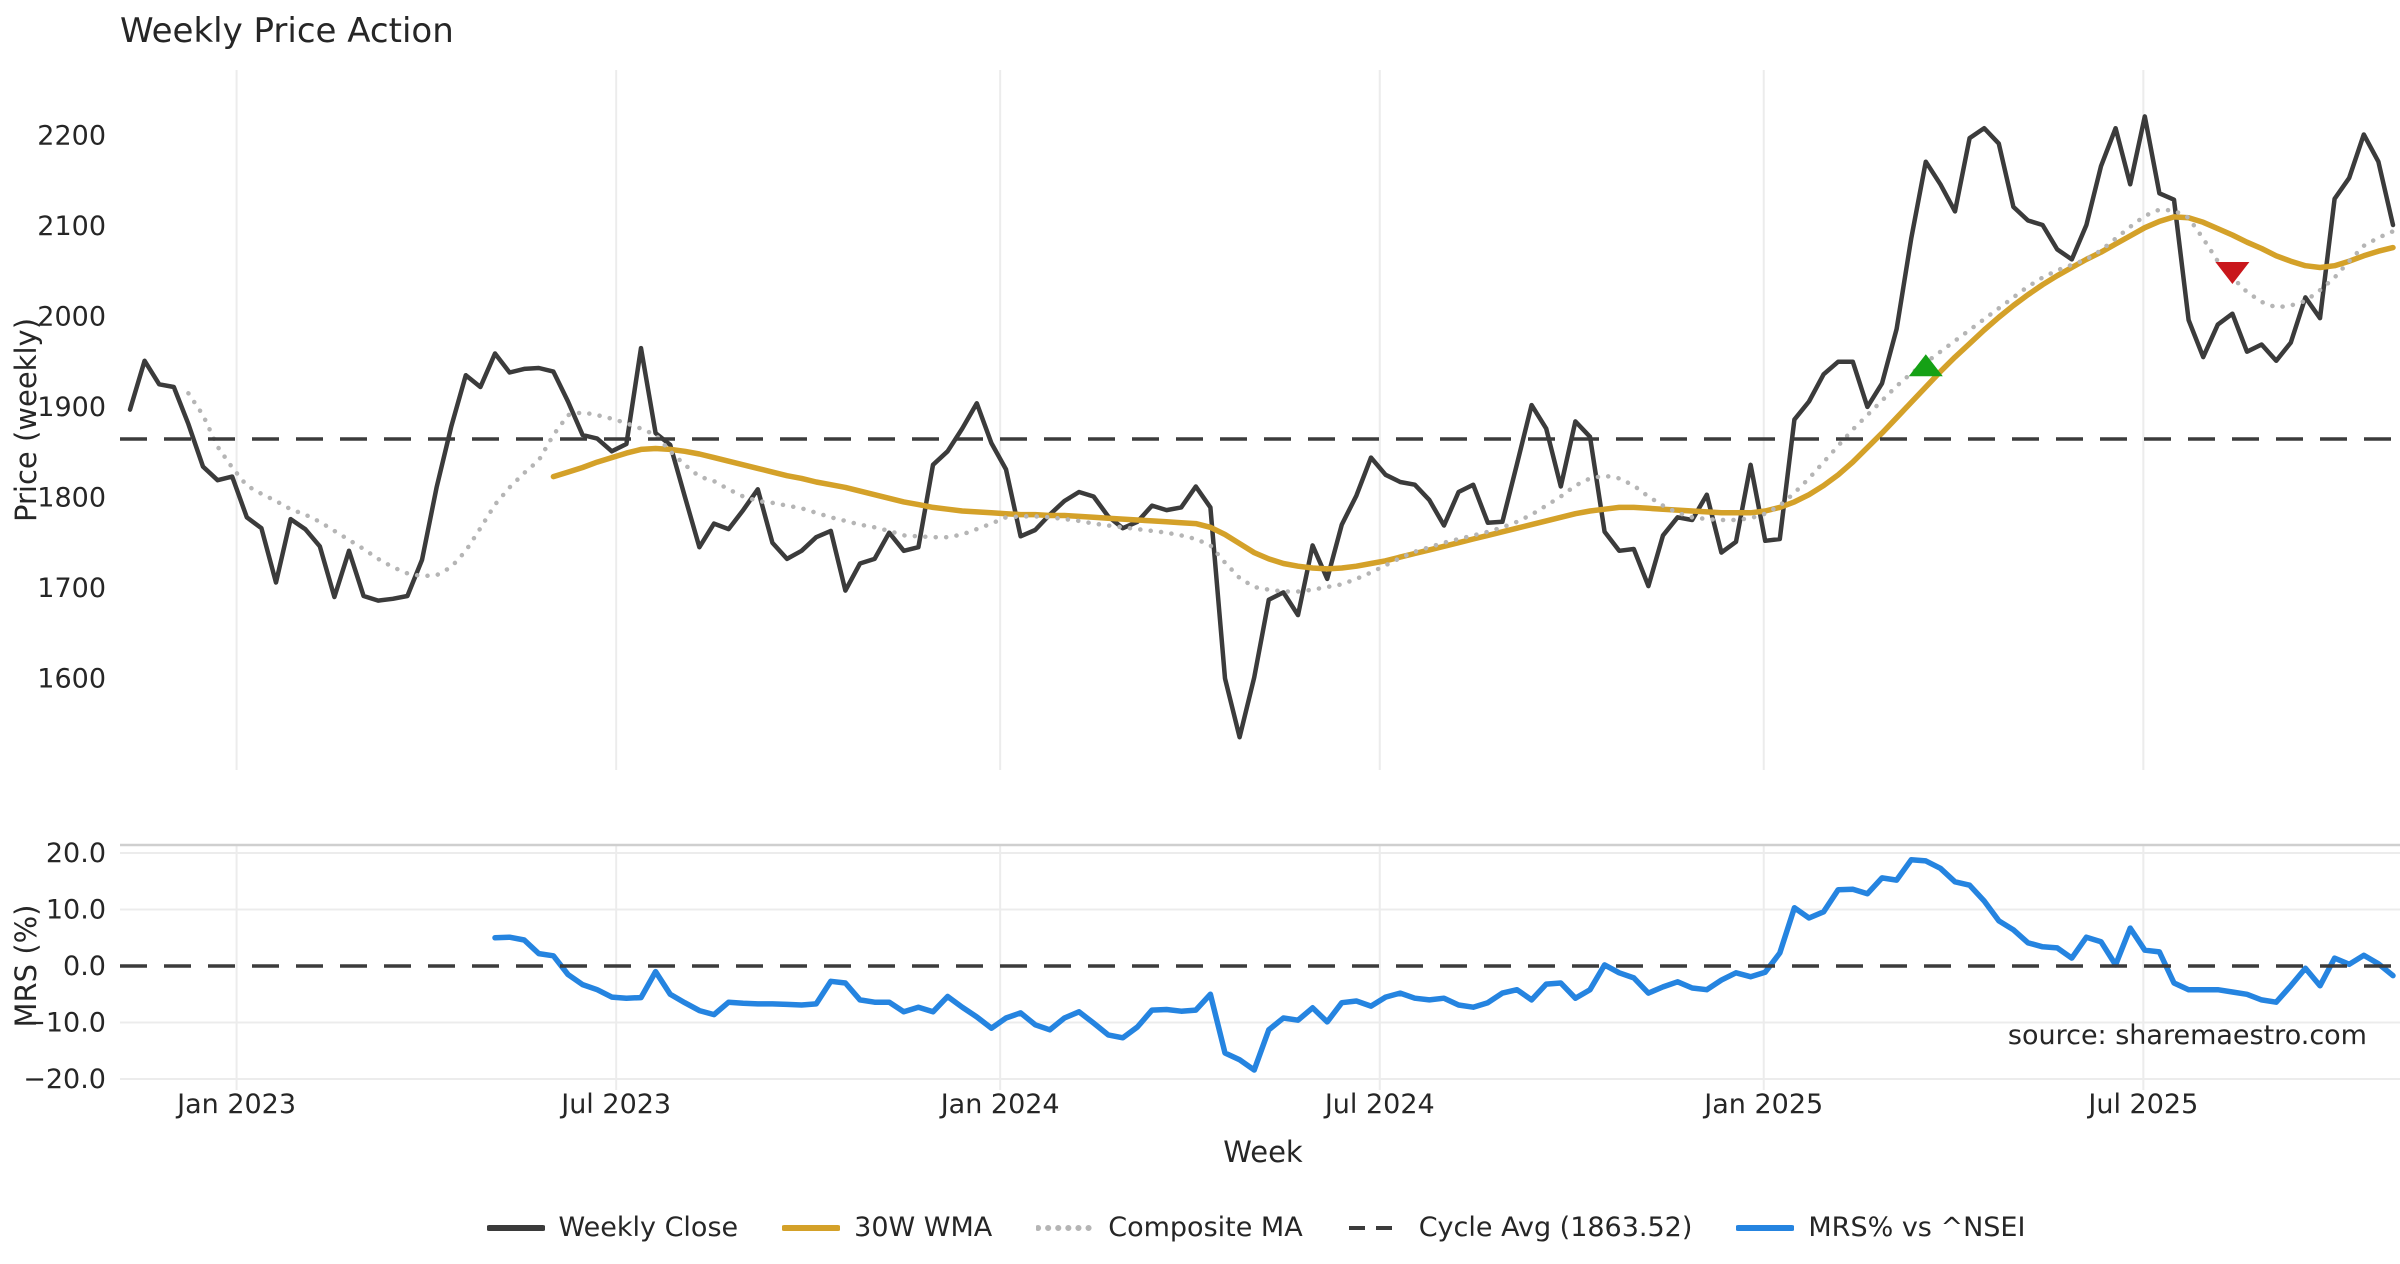  Describe the element at coordinates (71, 679) in the screenshot. I see `price-tick-label: 1600` at that location.